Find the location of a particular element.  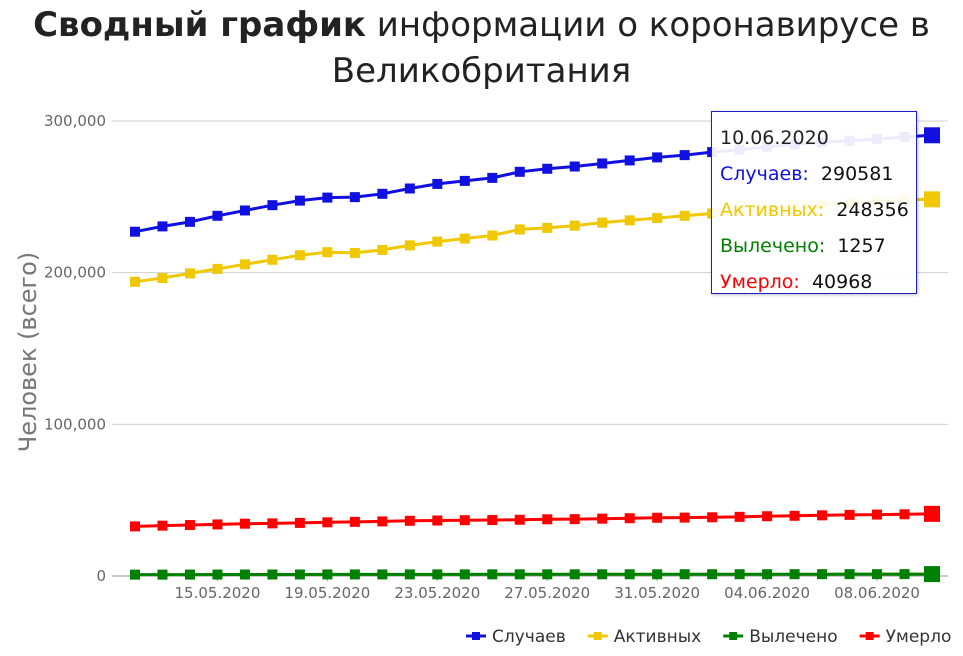

x-tick-label: 04.06.2020 is located at coordinates (767, 593).